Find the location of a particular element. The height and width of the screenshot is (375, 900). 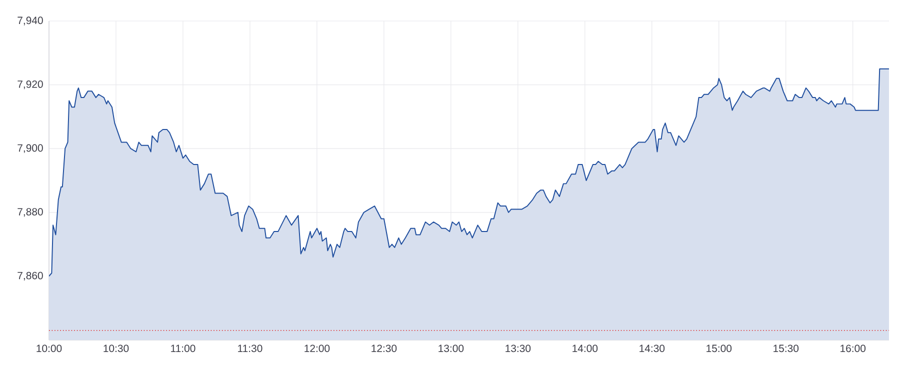

y-tick-label: 7,880 is located at coordinates (30, 212).